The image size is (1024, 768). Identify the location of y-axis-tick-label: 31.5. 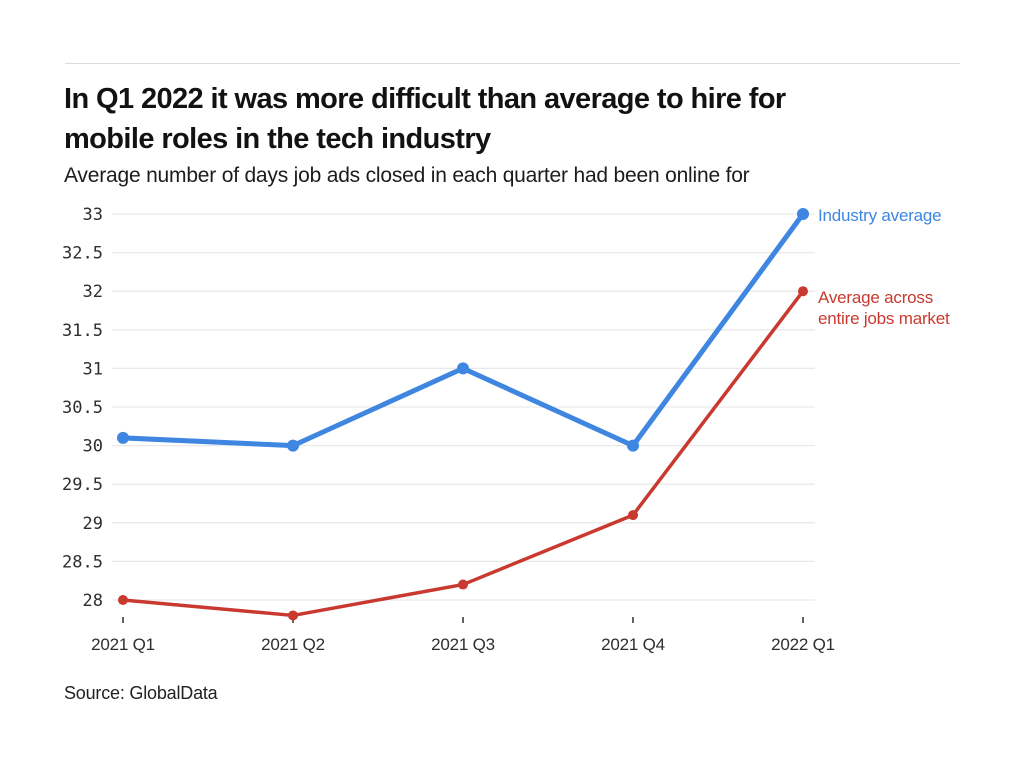
(82, 331).